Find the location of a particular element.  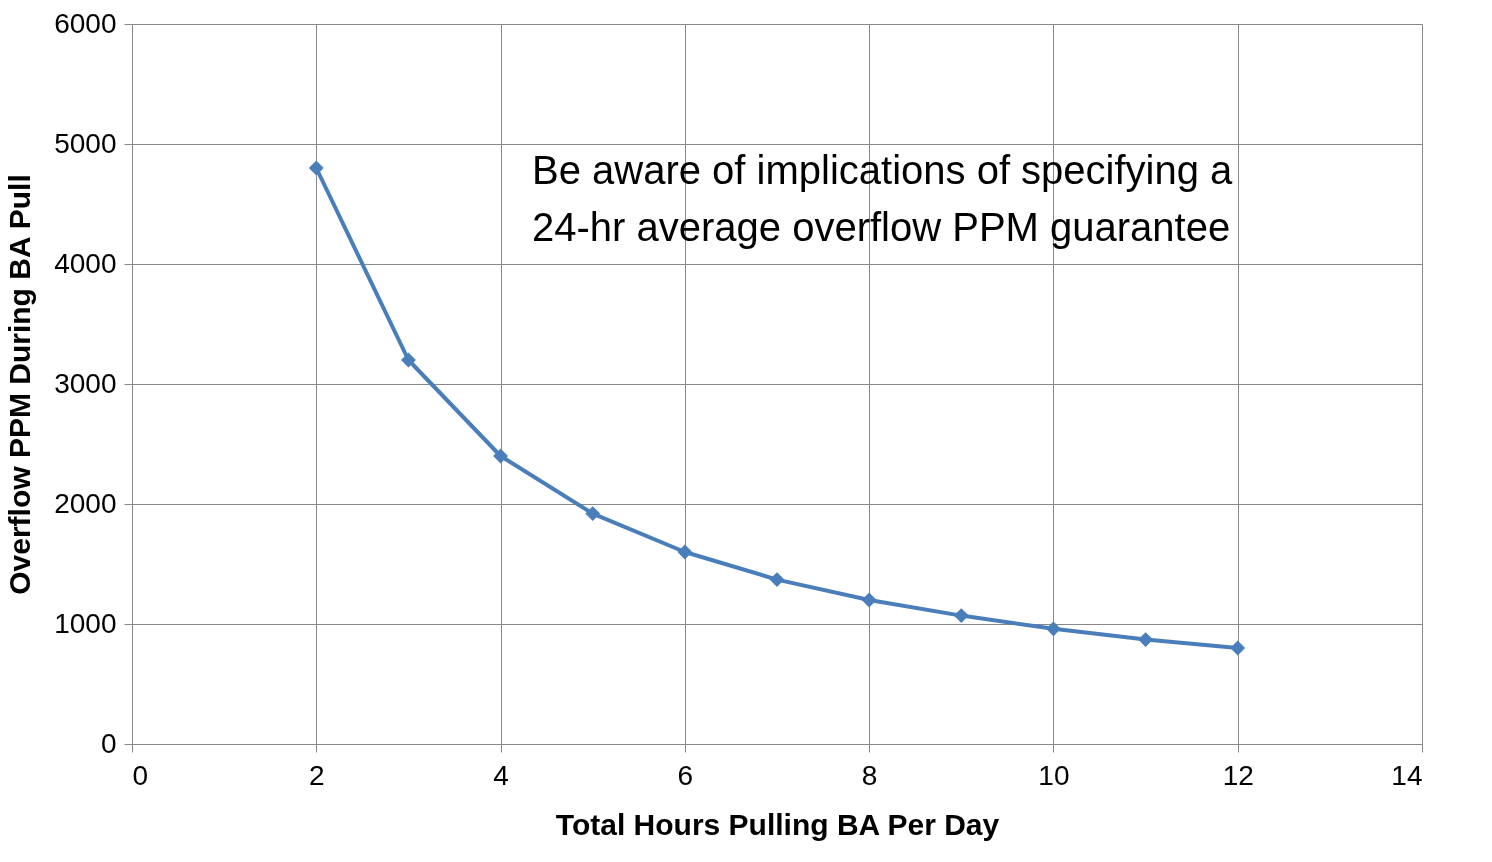

y-tick-label: 1000 is located at coordinates (85, 623).